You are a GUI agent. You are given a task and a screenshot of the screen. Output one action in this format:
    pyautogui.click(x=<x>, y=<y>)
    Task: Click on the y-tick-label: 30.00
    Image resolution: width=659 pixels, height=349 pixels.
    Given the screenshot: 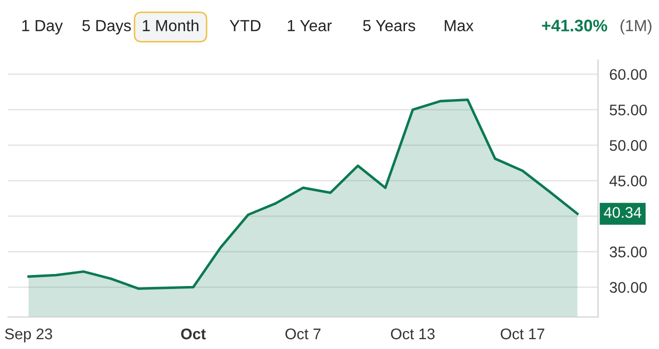 What is the action you would take?
    pyautogui.click(x=628, y=287)
    